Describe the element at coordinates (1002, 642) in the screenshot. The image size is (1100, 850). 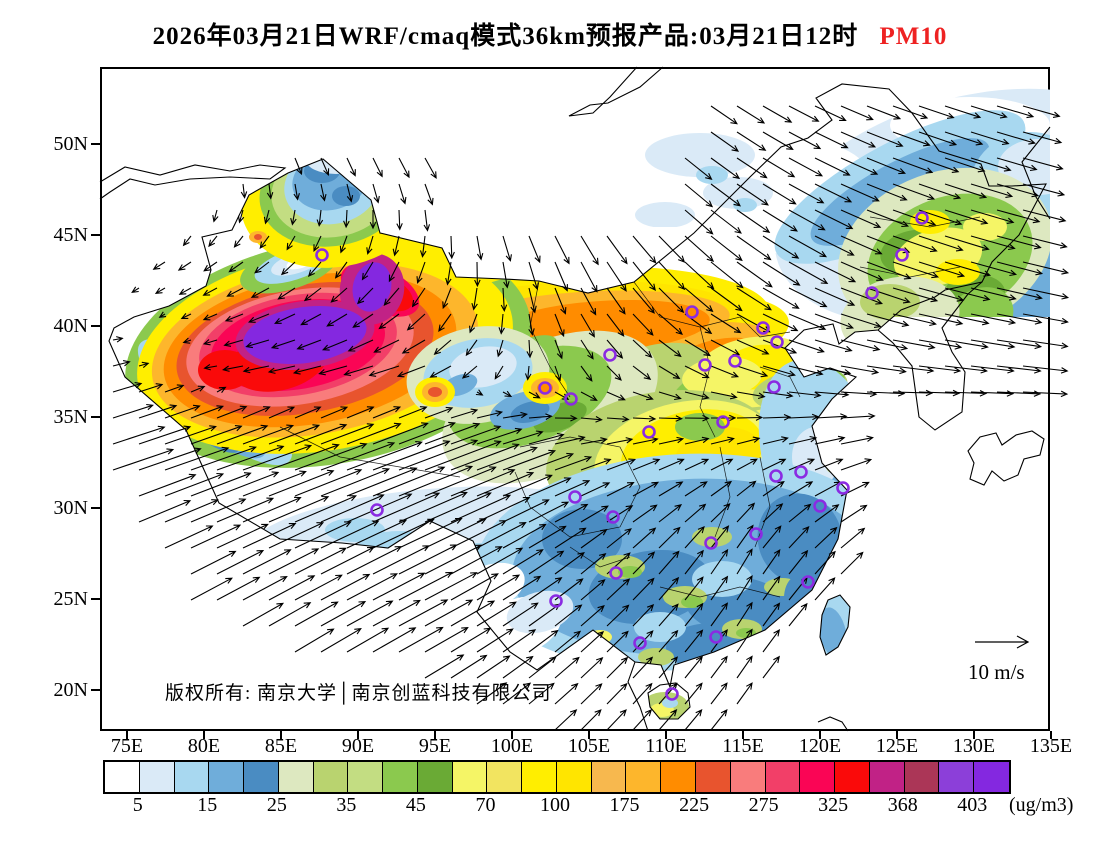
I see `wind-reference-arrow-icon` at that location.